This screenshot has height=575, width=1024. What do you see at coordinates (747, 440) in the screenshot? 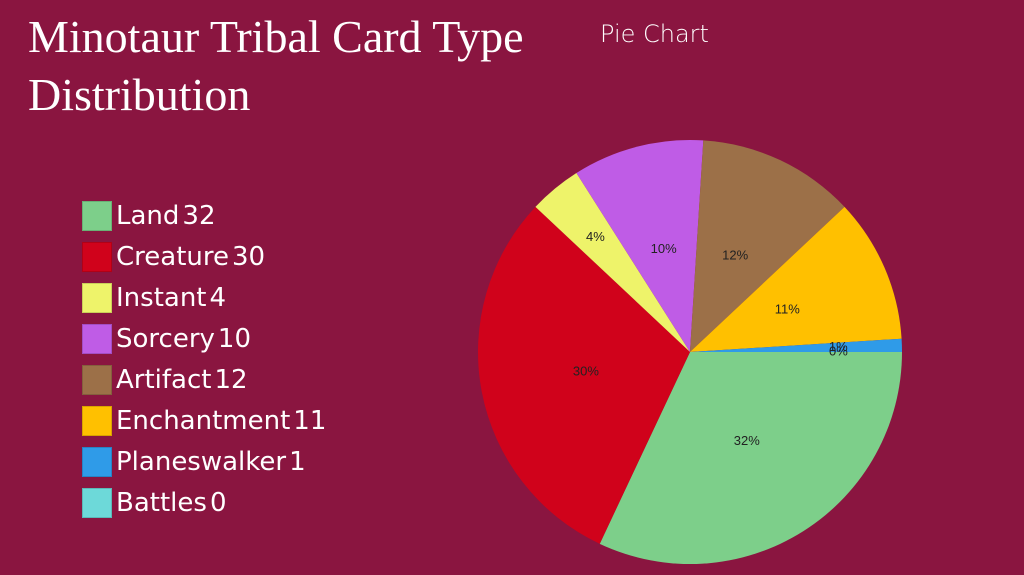
I see `data-label: 32%` at bounding box center [747, 440].